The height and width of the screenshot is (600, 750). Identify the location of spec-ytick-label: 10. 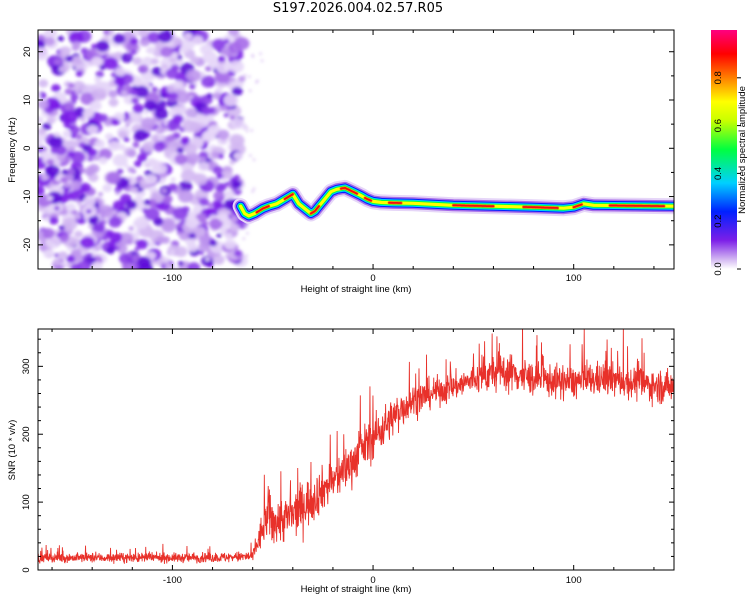
(27, 100).